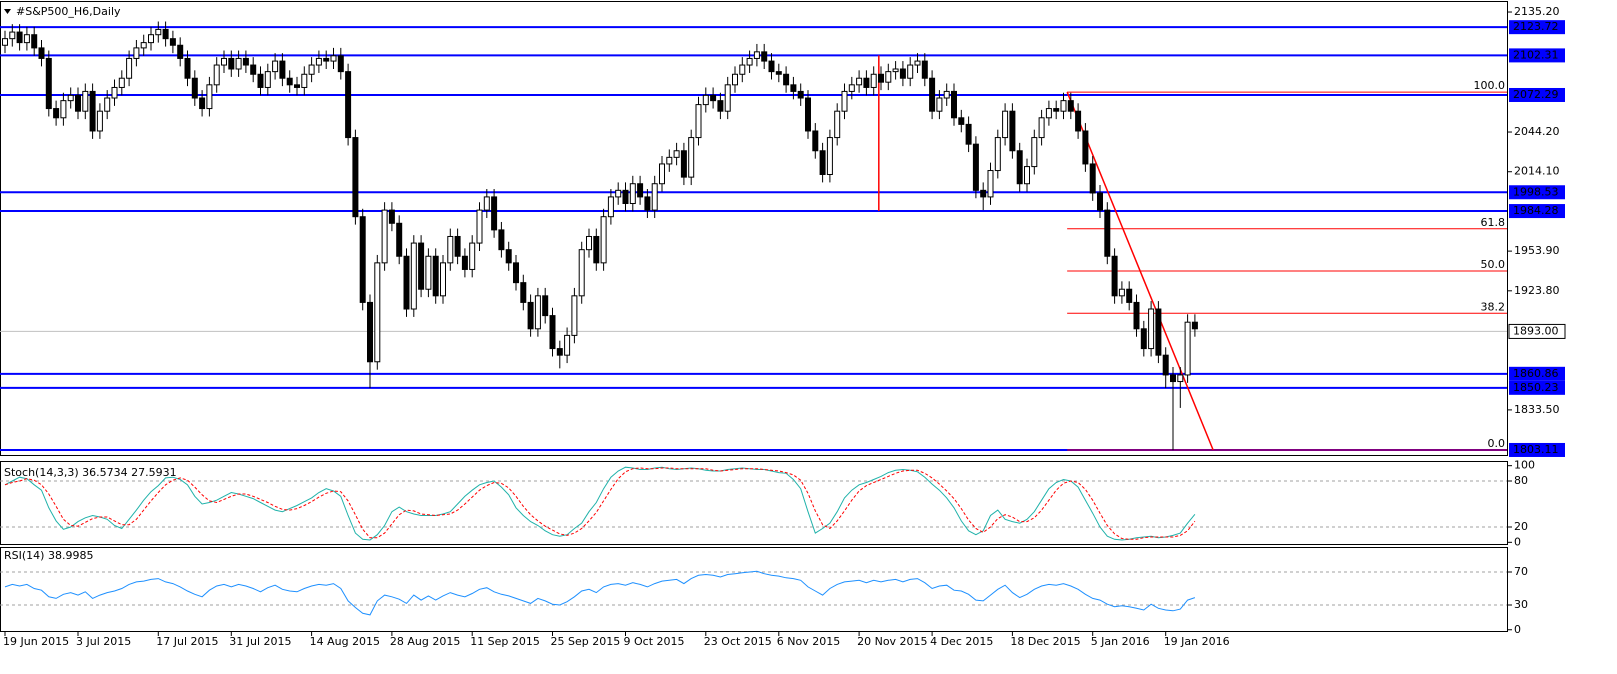 The height and width of the screenshot is (674, 1617). Describe the element at coordinates (1536, 387) in the screenshot. I see `level-label: 1850.23` at that location.